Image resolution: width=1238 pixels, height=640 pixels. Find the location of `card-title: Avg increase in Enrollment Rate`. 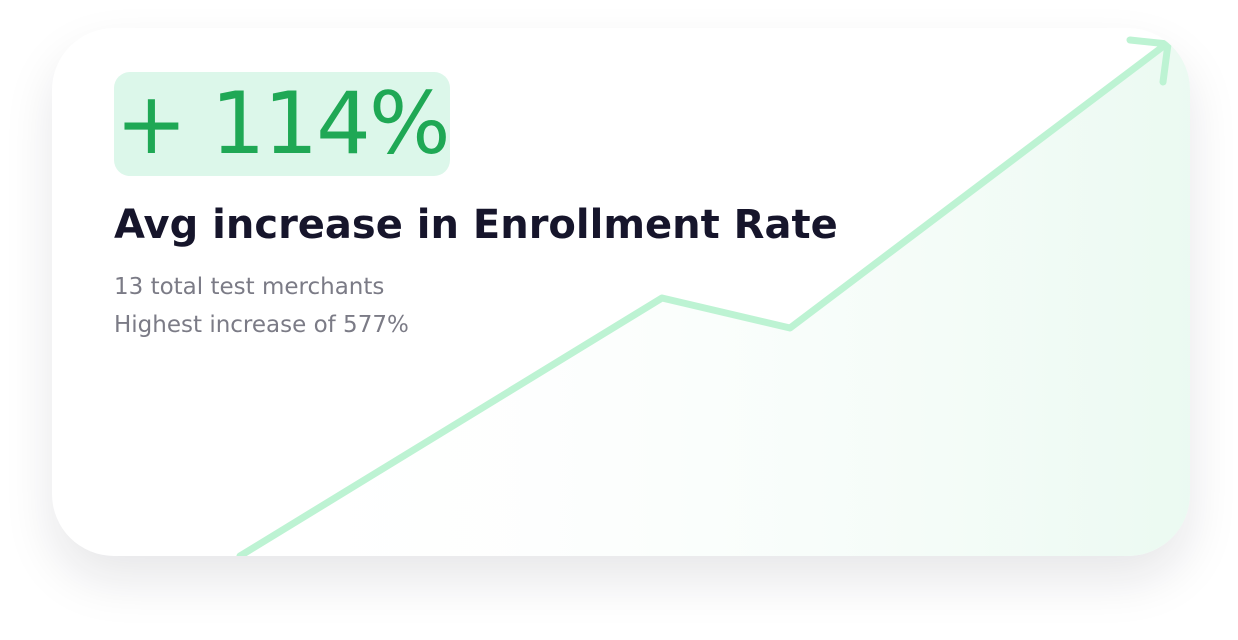

card-title: Avg increase in Enrollment Rate is located at coordinates (476, 225).